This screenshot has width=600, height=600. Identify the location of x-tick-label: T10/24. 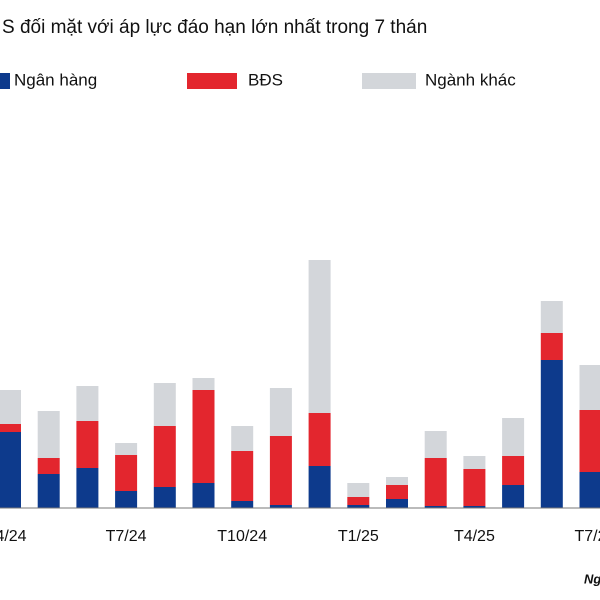
(242, 536).